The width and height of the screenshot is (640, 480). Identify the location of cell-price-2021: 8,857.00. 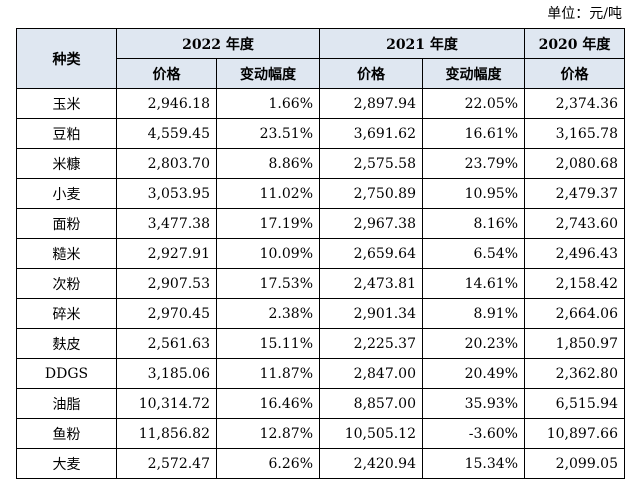
(371, 403).